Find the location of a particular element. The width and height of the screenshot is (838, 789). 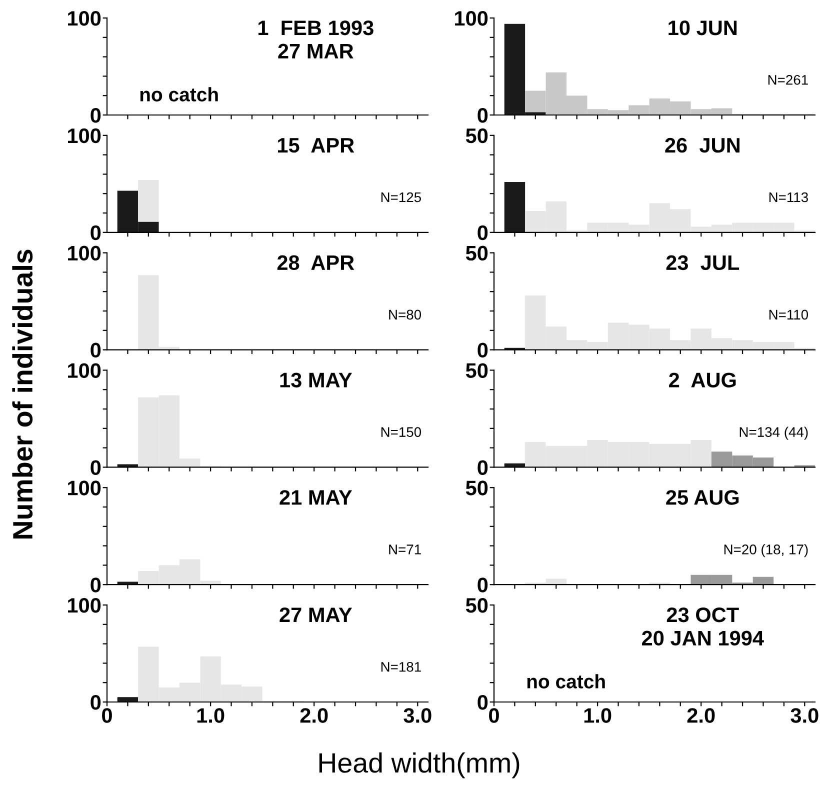

y-axis-title: Number of individuals is located at coordinates (22, 394).